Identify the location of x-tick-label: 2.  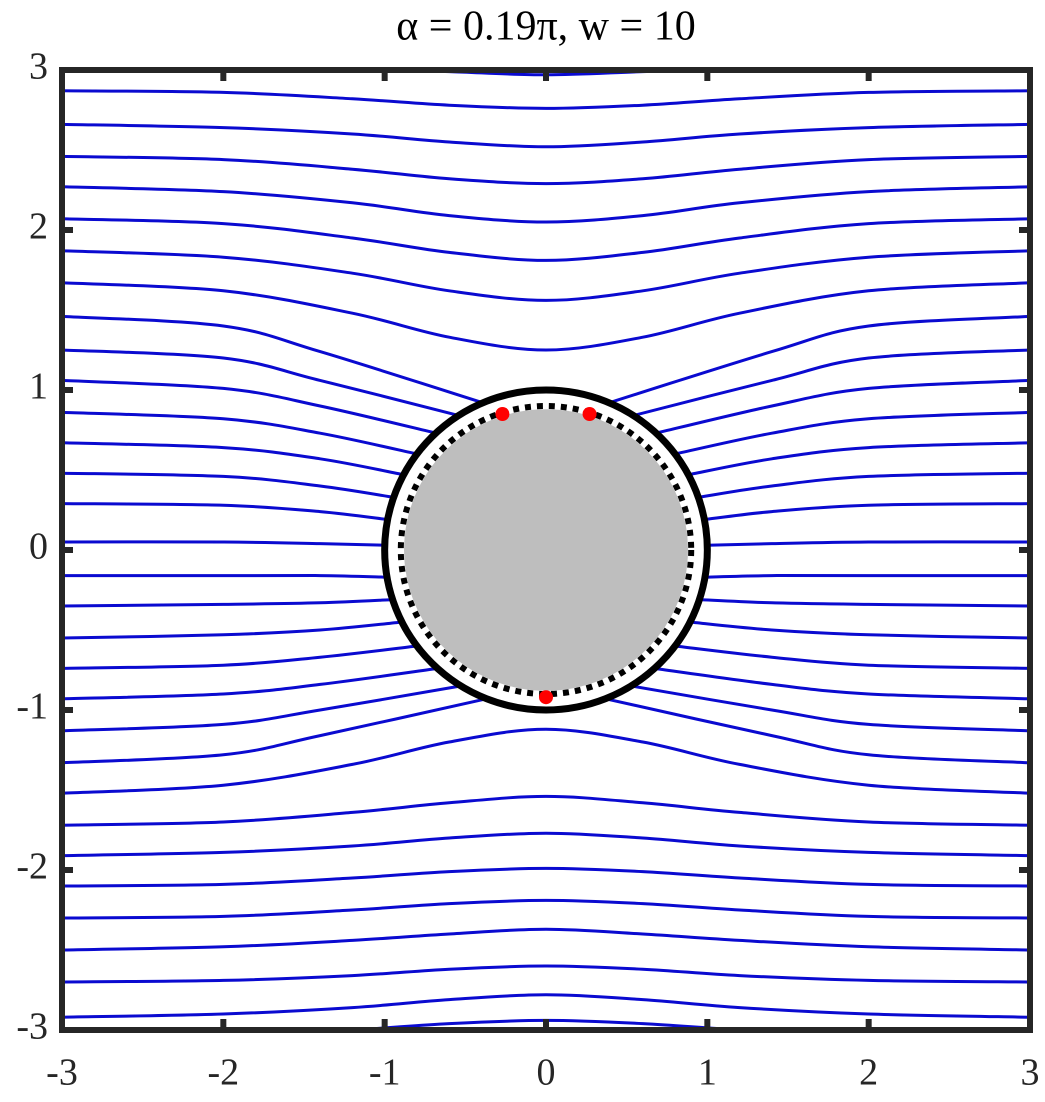
(868, 1073).